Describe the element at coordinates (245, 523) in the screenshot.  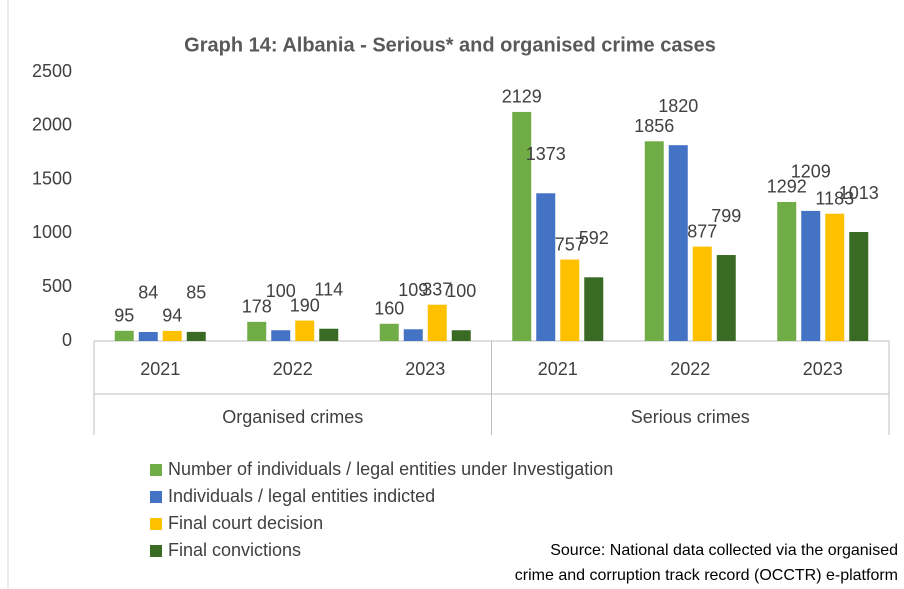
I see `legend-label: Final court decision` at that location.